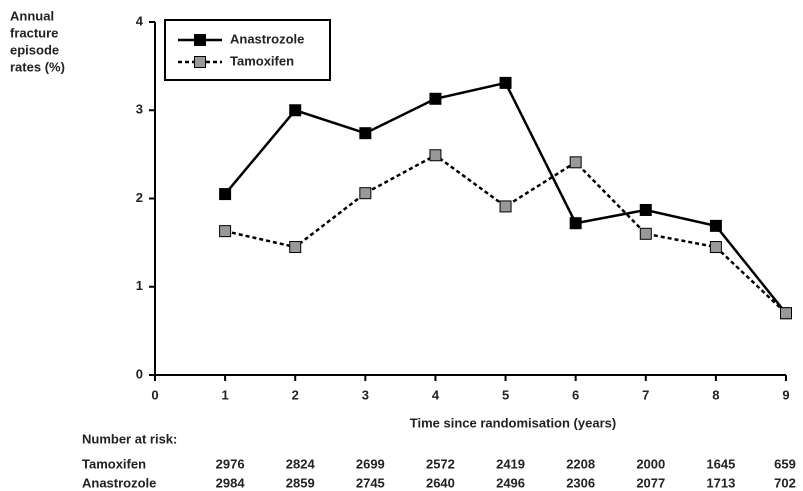 This screenshot has height=491, width=803. Describe the element at coordinates (785, 482) in the screenshot. I see `risk-value: 702` at that location.